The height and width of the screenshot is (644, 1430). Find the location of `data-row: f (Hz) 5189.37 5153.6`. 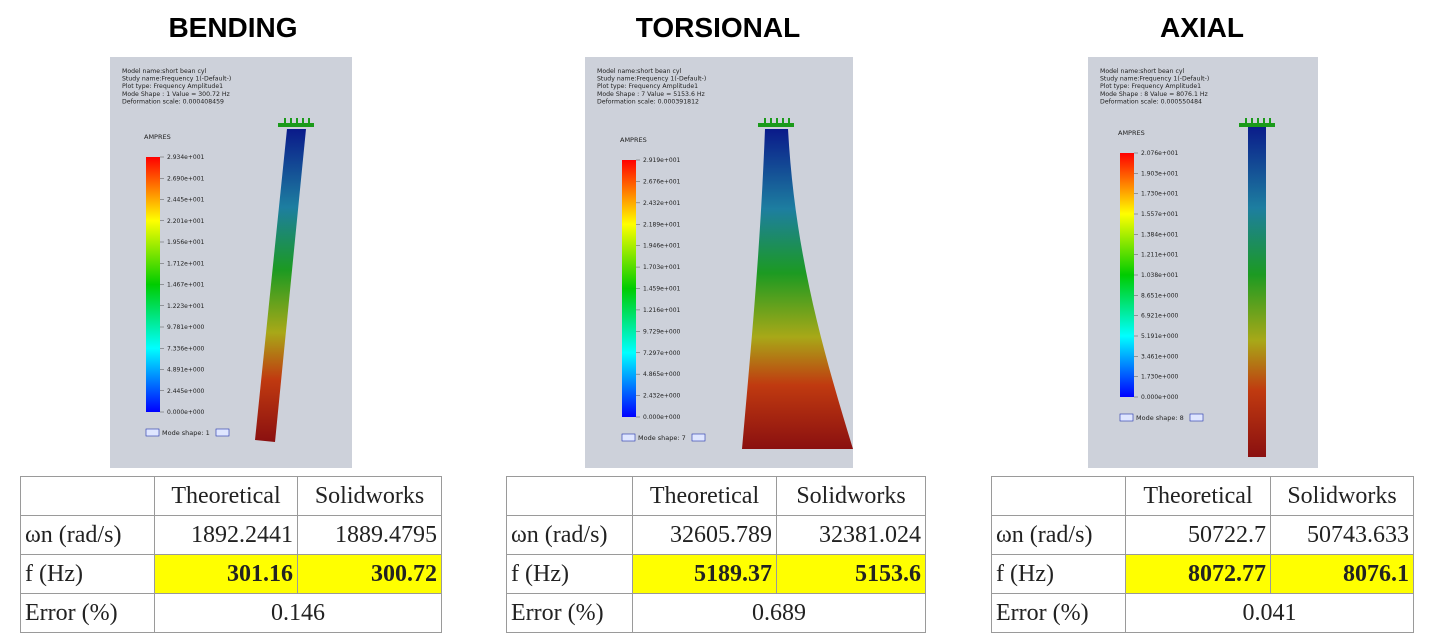

data-row: f (Hz) 5189.37 5153.6 is located at coordinates (716, 574).